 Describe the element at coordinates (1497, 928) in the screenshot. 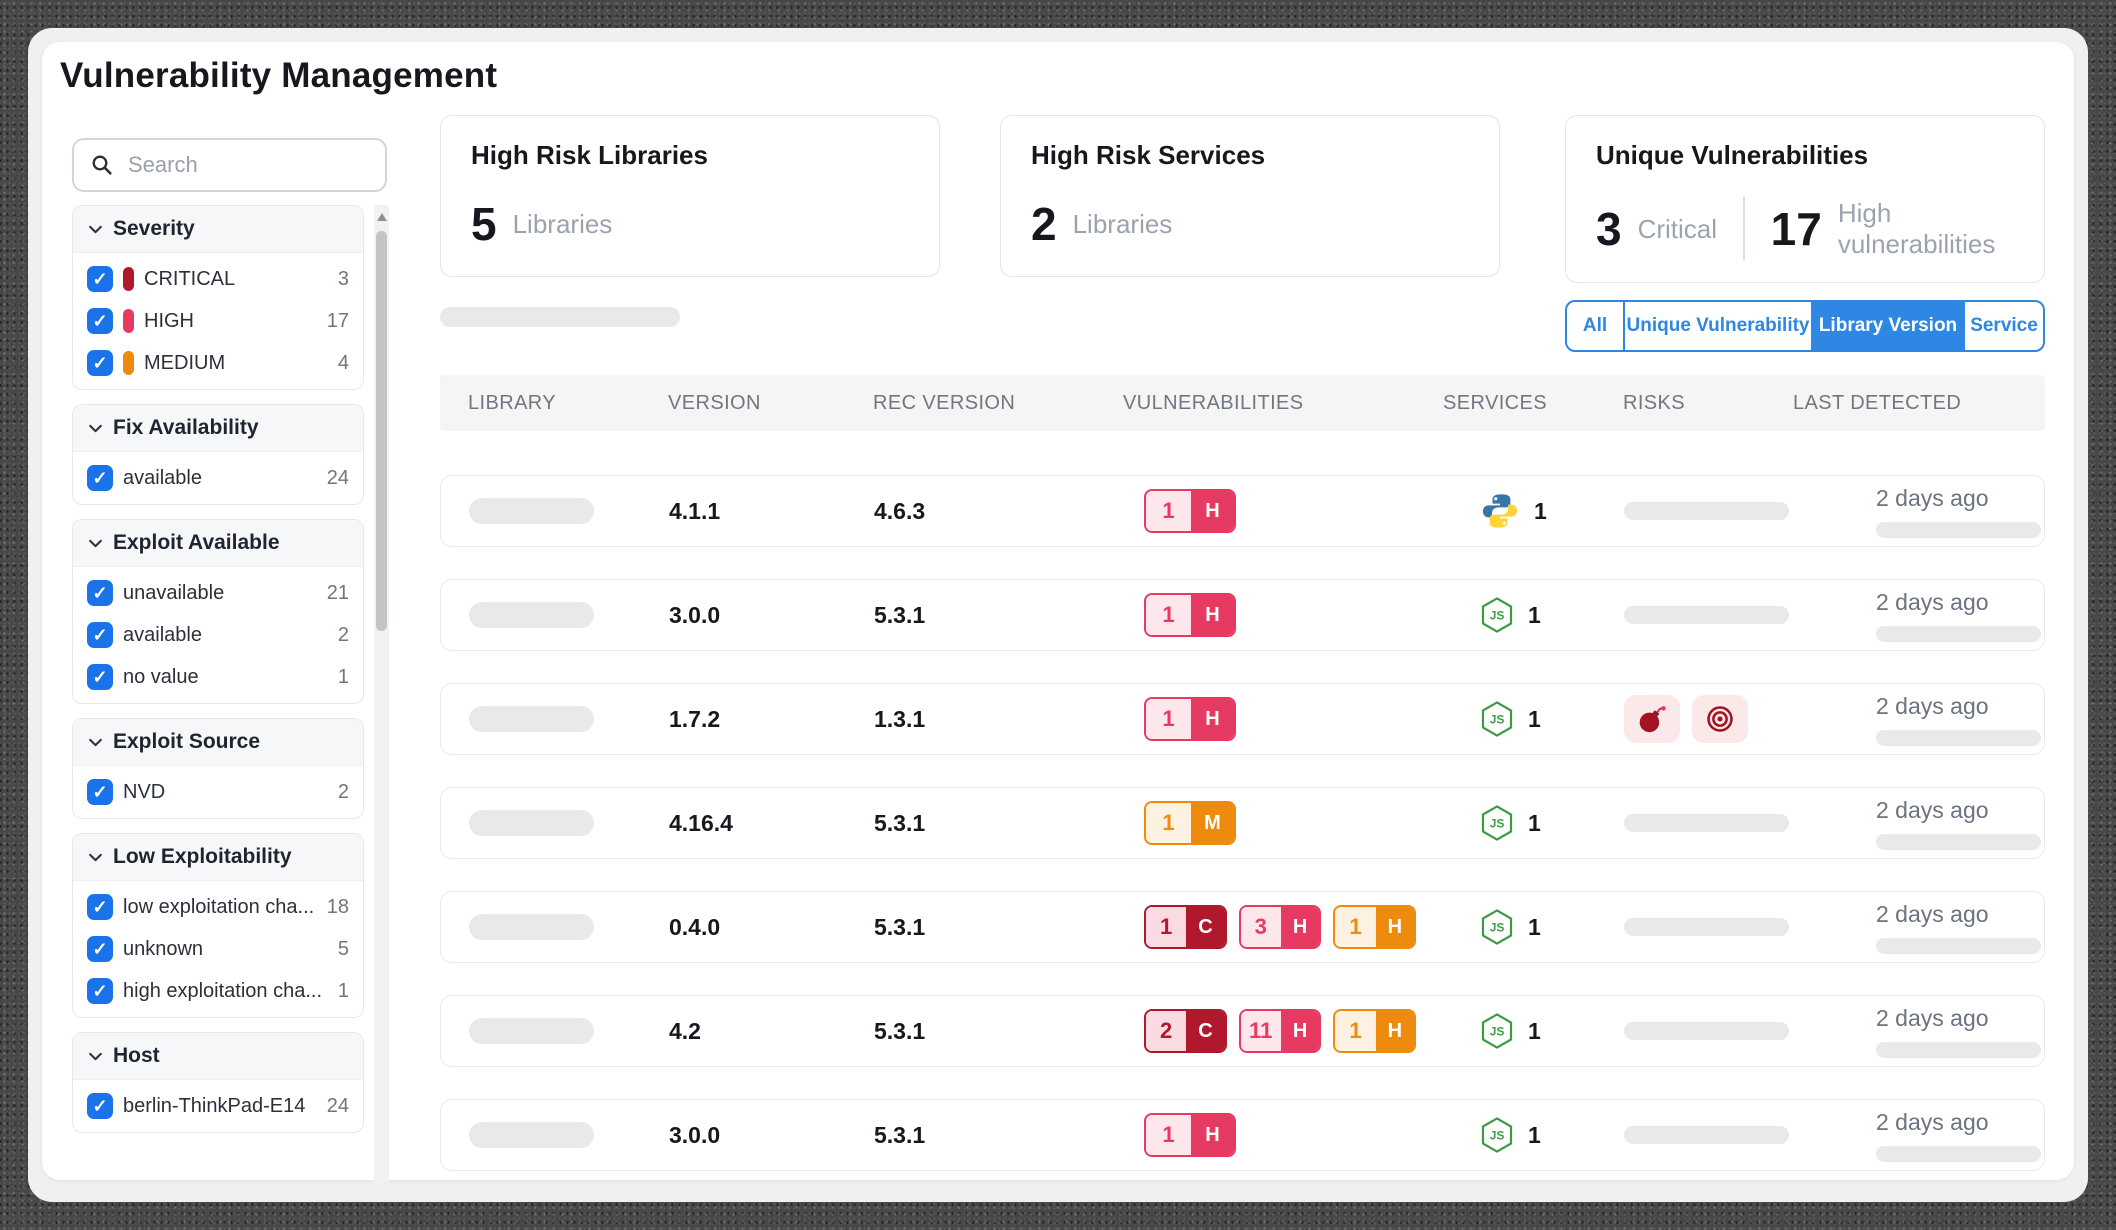

I see `svg-text: JS` at that location.